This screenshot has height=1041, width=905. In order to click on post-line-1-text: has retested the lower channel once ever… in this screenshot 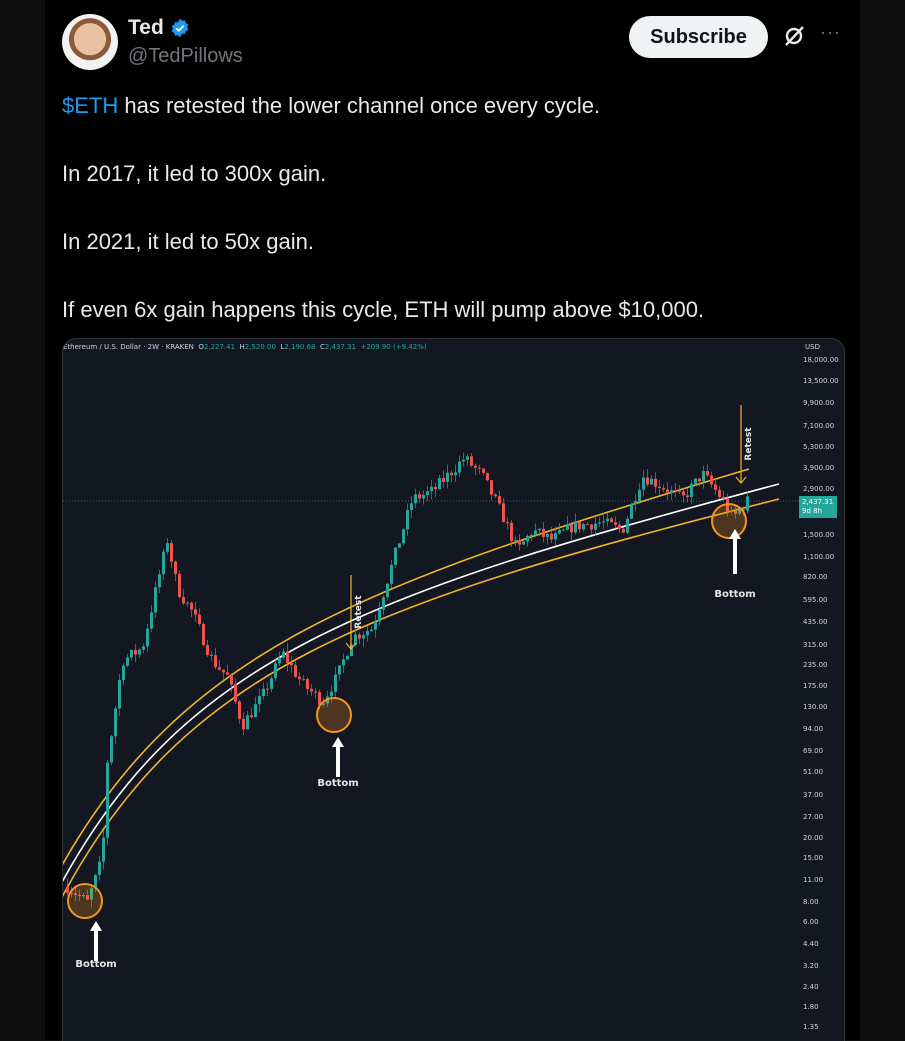, I will do `click(359, 105)`.